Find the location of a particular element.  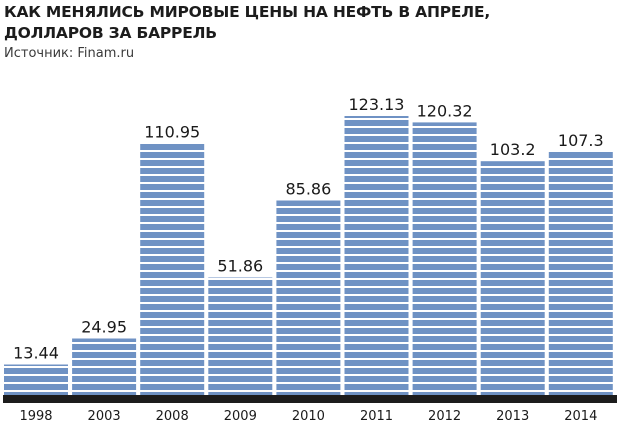

bar-2010 is located at coordinates (308, 297).